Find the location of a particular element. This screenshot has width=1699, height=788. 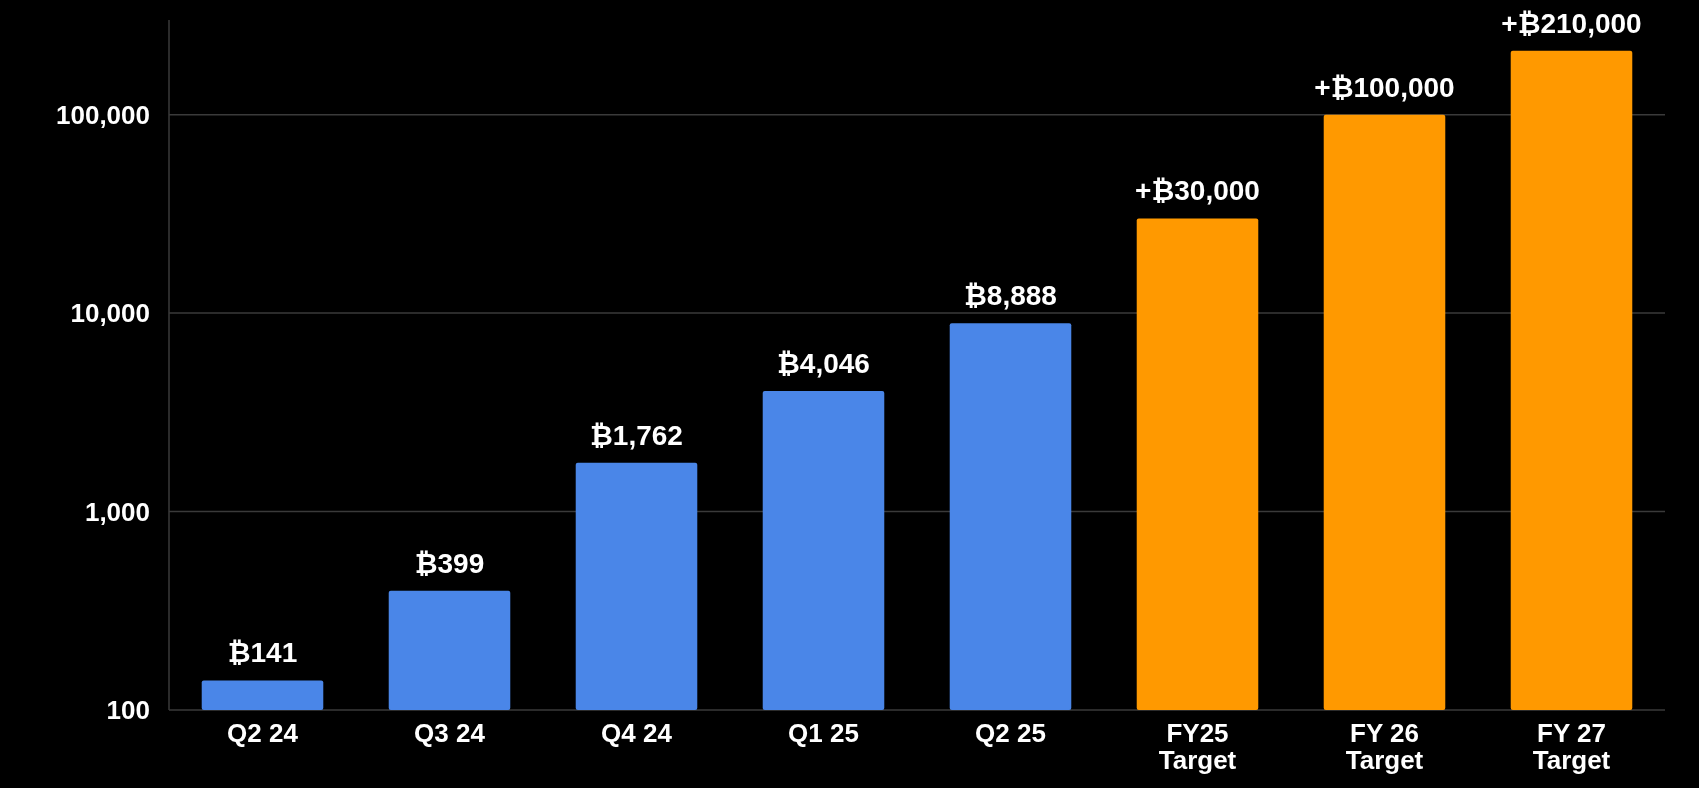

x-tick-label: Q4 24 is located at coordinates (637, 733).